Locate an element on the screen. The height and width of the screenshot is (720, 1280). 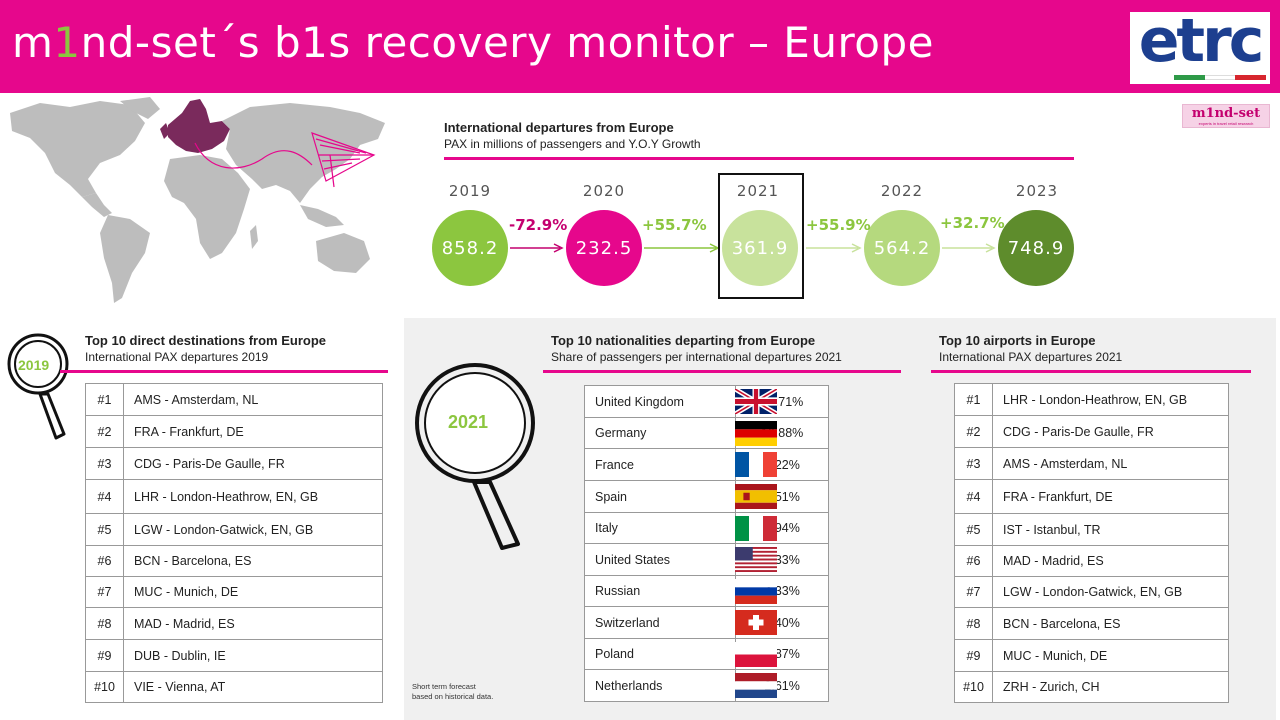
destination-cell: MAD - Madrid, ES is located at coordinates (253, 623).